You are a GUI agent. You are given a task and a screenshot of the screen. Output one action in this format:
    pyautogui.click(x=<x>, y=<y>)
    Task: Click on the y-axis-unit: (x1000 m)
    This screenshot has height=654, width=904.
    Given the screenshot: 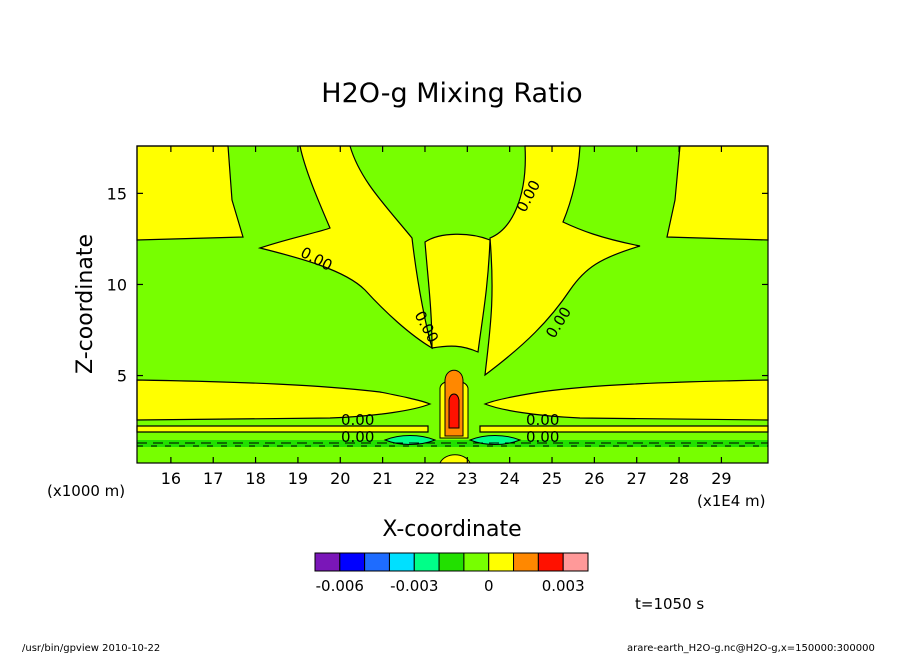 What is the action you would take?
    pyautogui.click(x=86, y=491)
    